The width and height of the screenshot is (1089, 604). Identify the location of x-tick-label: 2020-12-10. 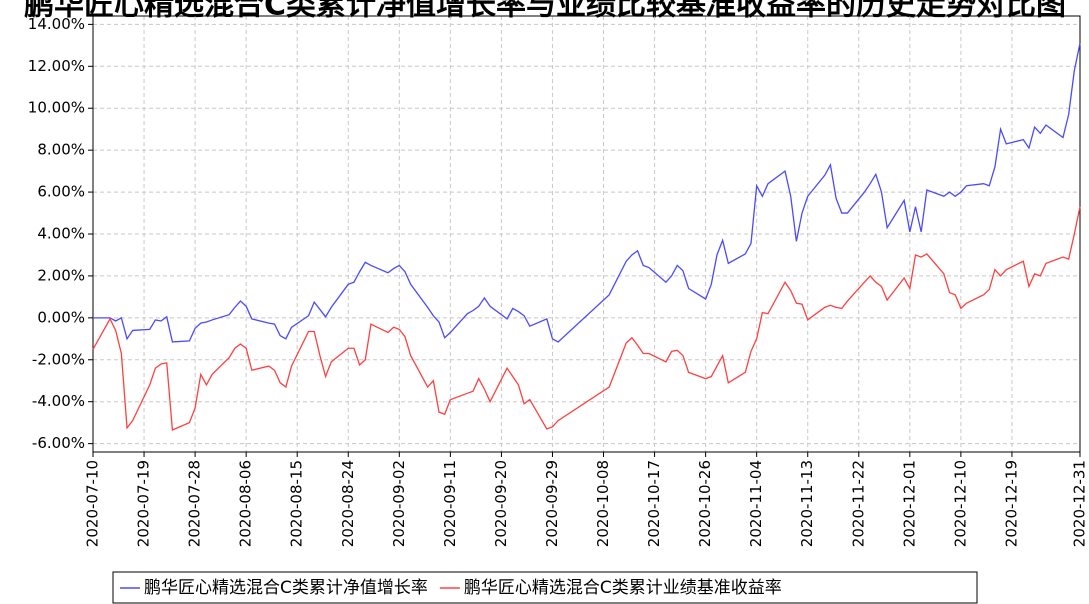
(960, 503).